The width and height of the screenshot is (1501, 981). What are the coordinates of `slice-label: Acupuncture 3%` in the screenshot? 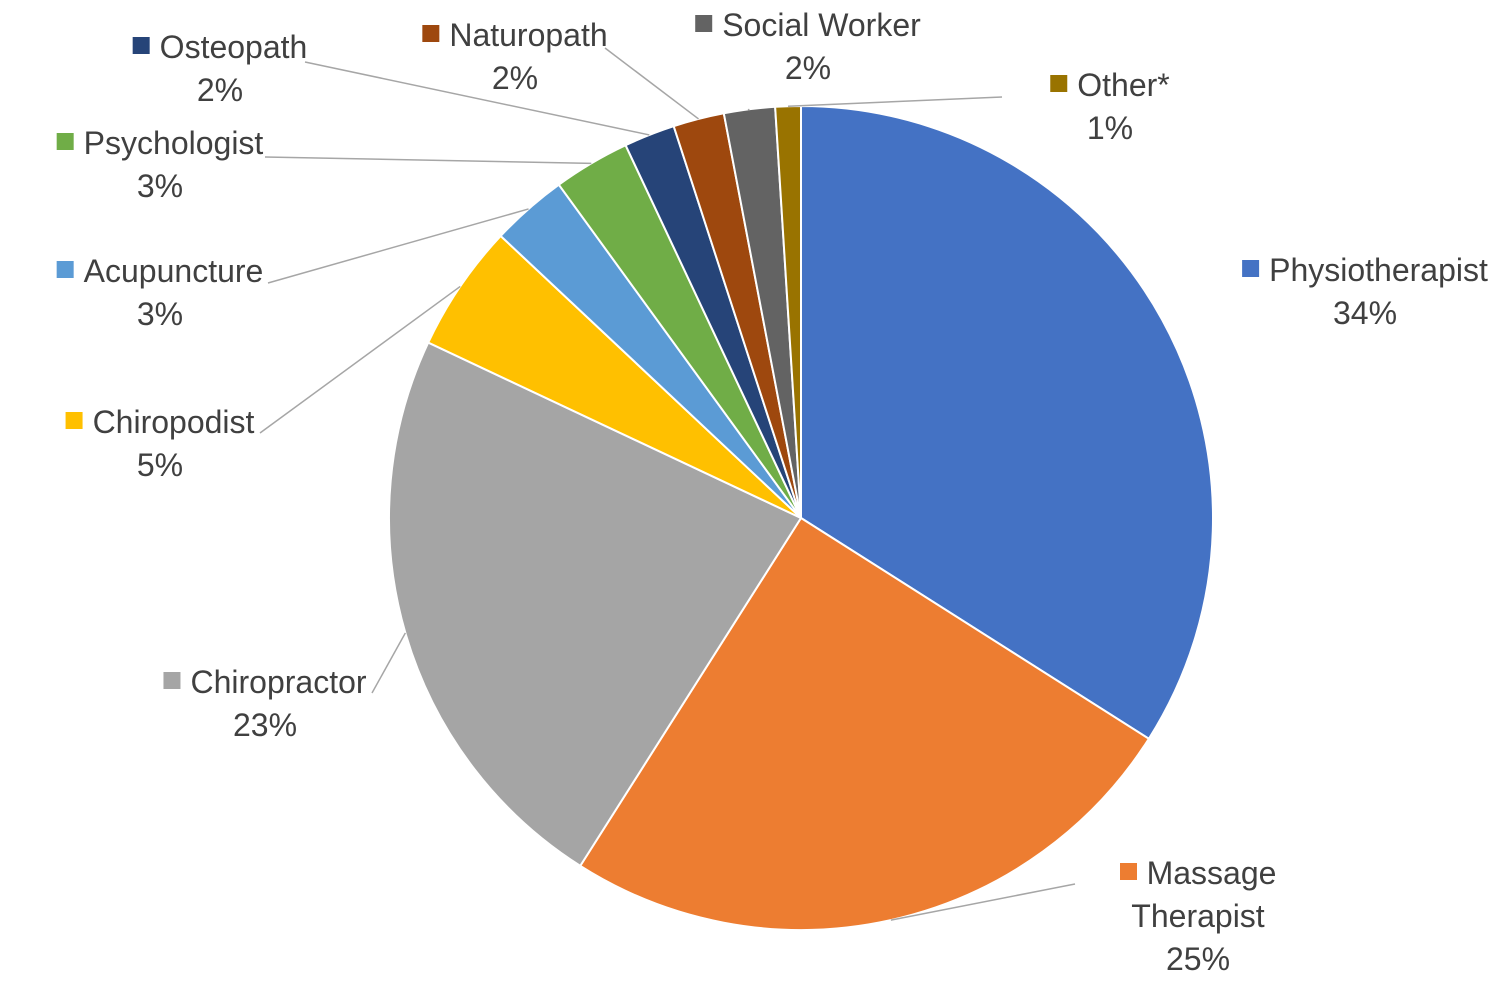 It's located at (160, 293).